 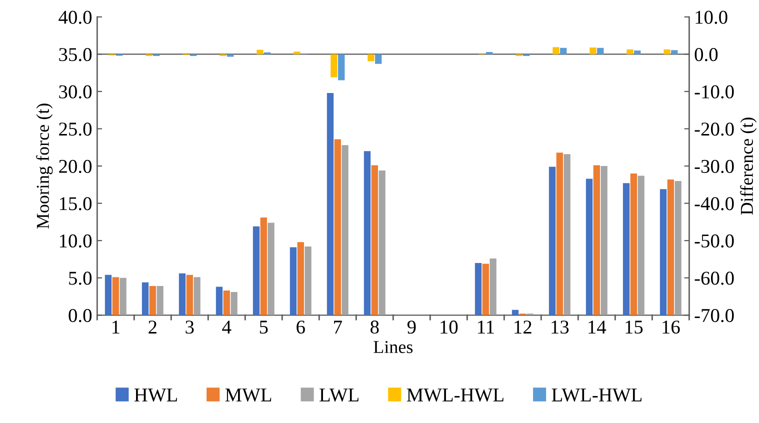 What do you see at coordinates (75, 91) in the screenshot?
I see `y-tick-label: 30.0` at bounding box center [75, 91].